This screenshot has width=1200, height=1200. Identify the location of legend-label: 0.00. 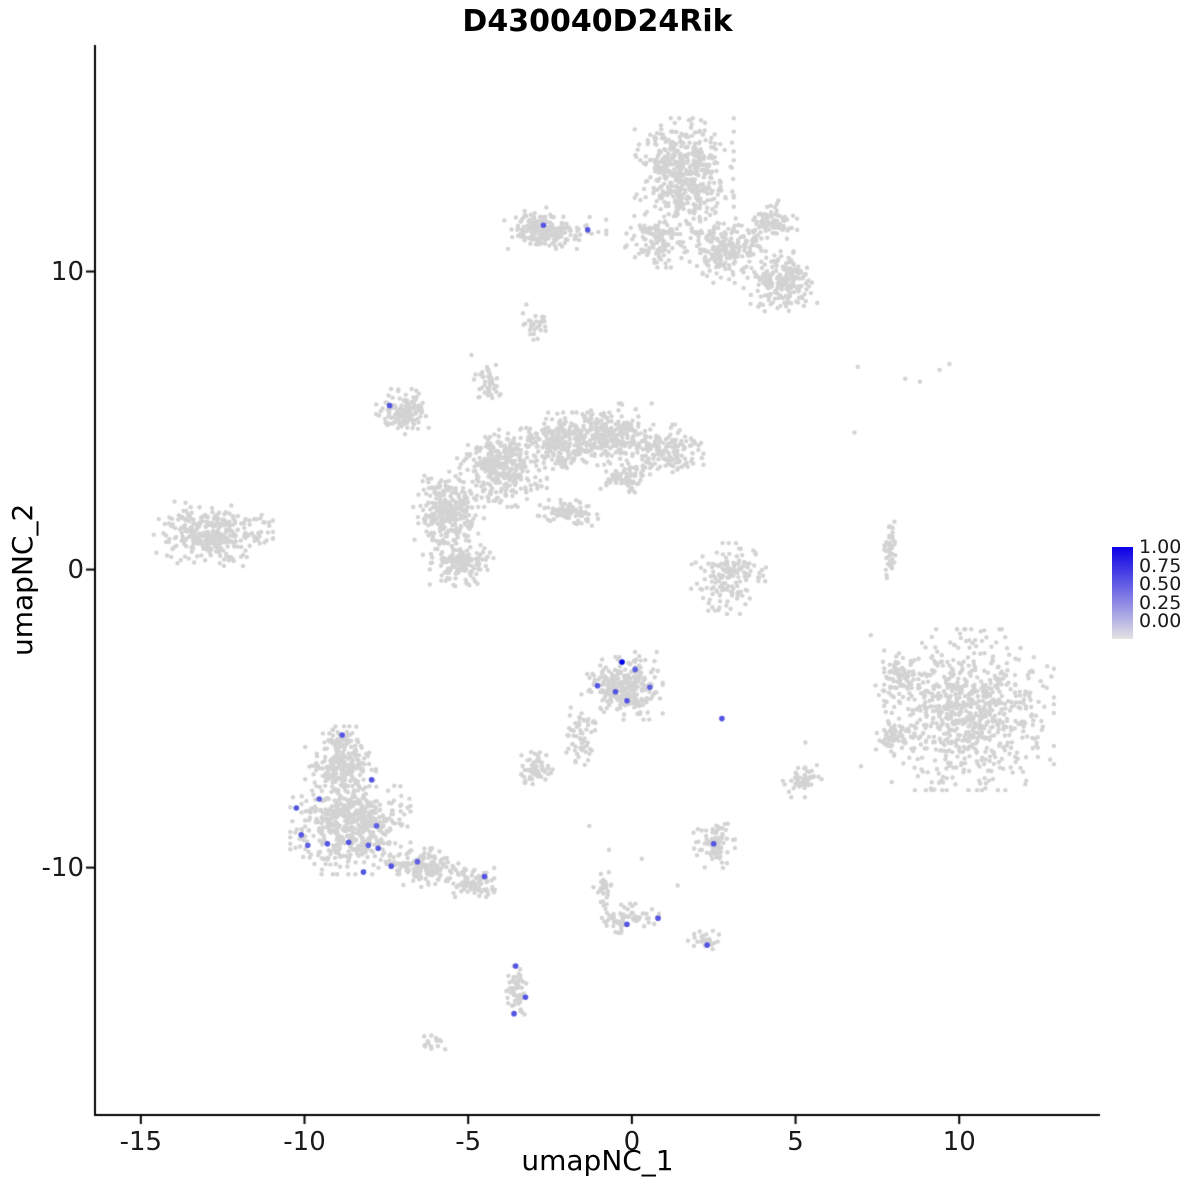
(1160, 621).